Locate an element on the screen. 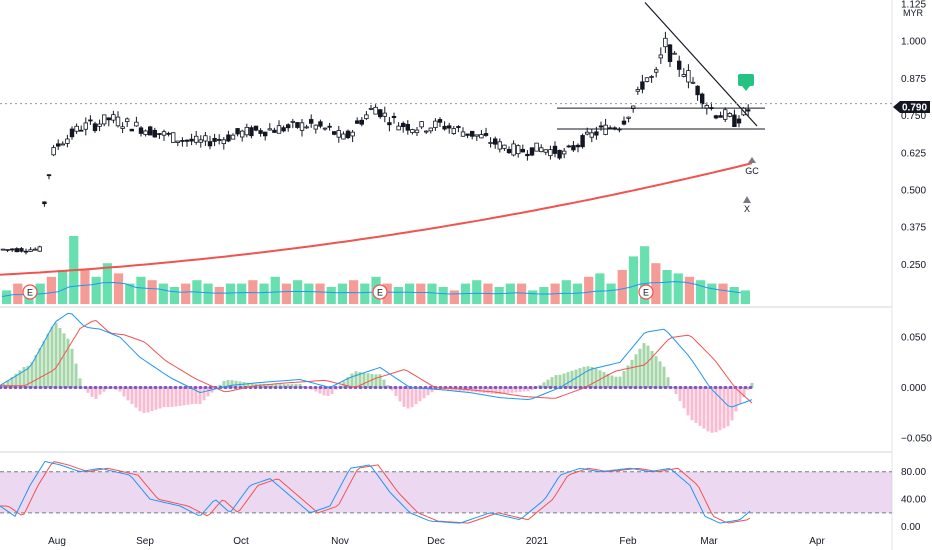  macd-axis-tick: 0.000 is located at coordinates (913, 388).